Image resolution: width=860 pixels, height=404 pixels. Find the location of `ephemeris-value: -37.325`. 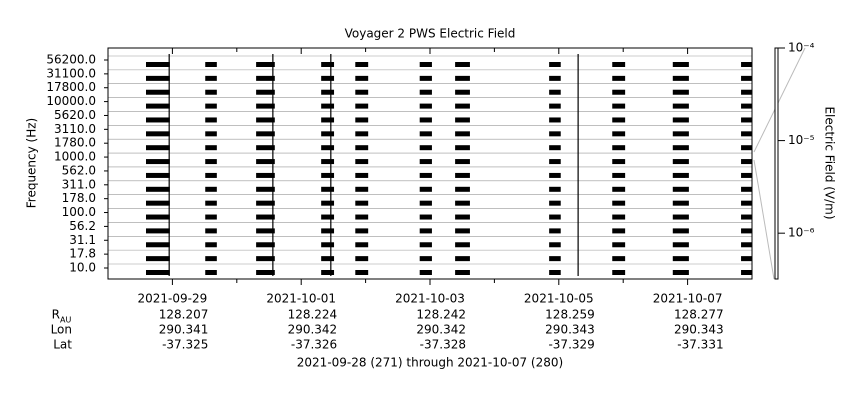

ephemeris-value: -37.325 is located at coordinates (185, 345).